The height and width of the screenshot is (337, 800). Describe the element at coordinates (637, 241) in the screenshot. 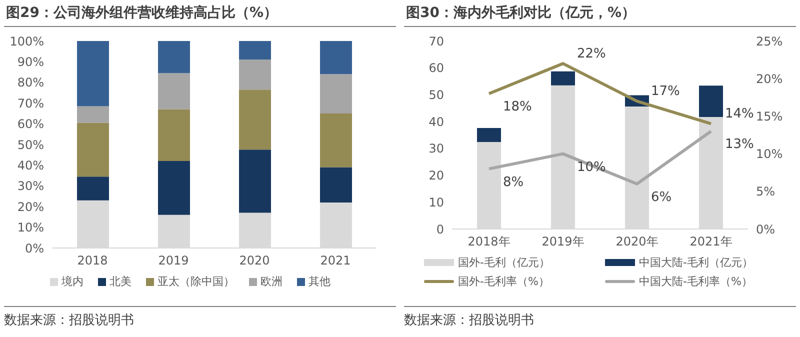

I see `x-tick-label: 2020年` at that location.